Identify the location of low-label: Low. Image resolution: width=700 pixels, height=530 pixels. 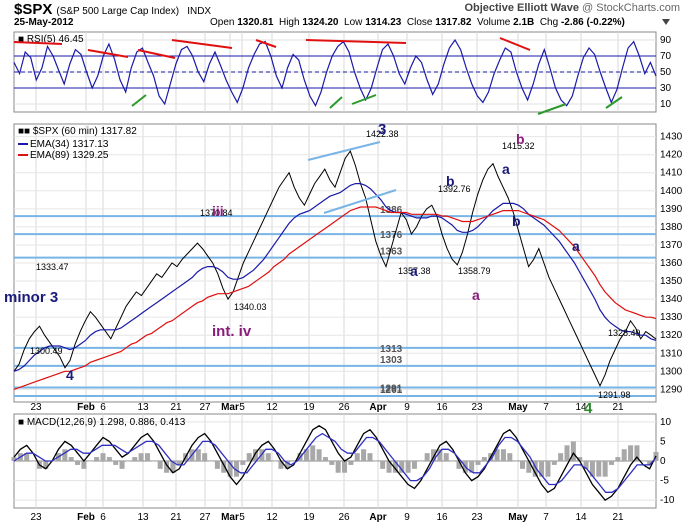
(353, 22).